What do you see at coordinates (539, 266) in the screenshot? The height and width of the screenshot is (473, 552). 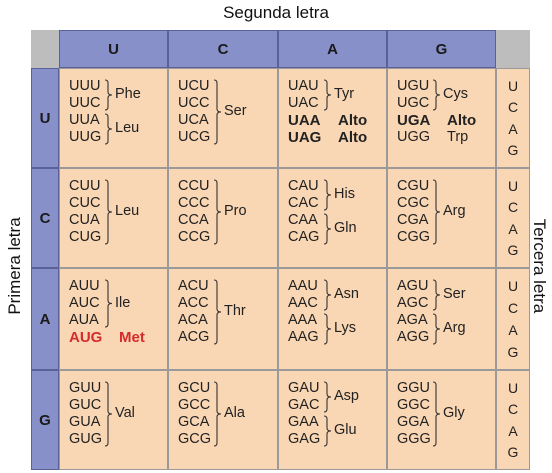 I see `third-letter-title: Tercera letra` at bounding box center [539, 266].